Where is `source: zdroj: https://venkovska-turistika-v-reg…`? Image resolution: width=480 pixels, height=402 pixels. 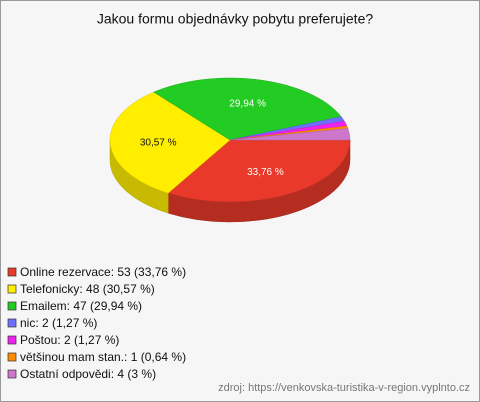
source: zdroj: https://venkovska-turistika-v-reg… is located at coordinates (344, 388).